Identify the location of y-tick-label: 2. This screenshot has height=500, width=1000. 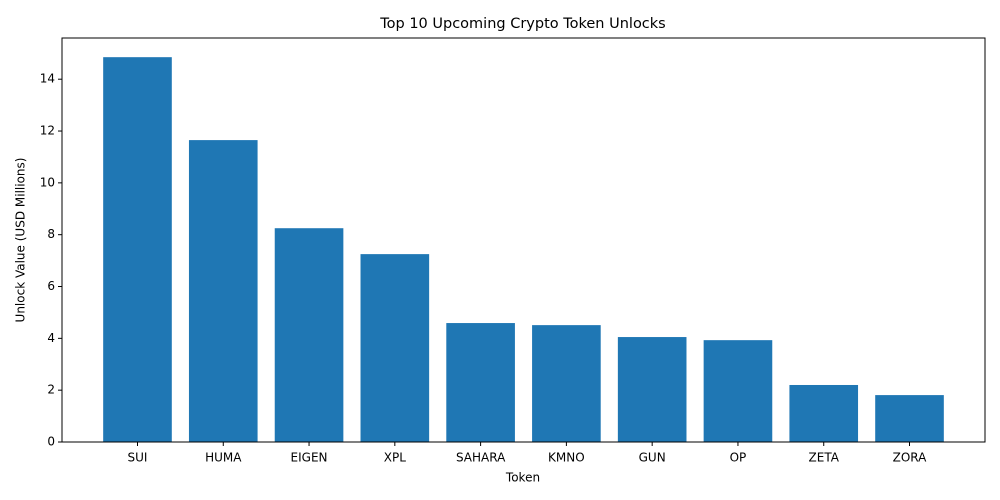
(51, 390).